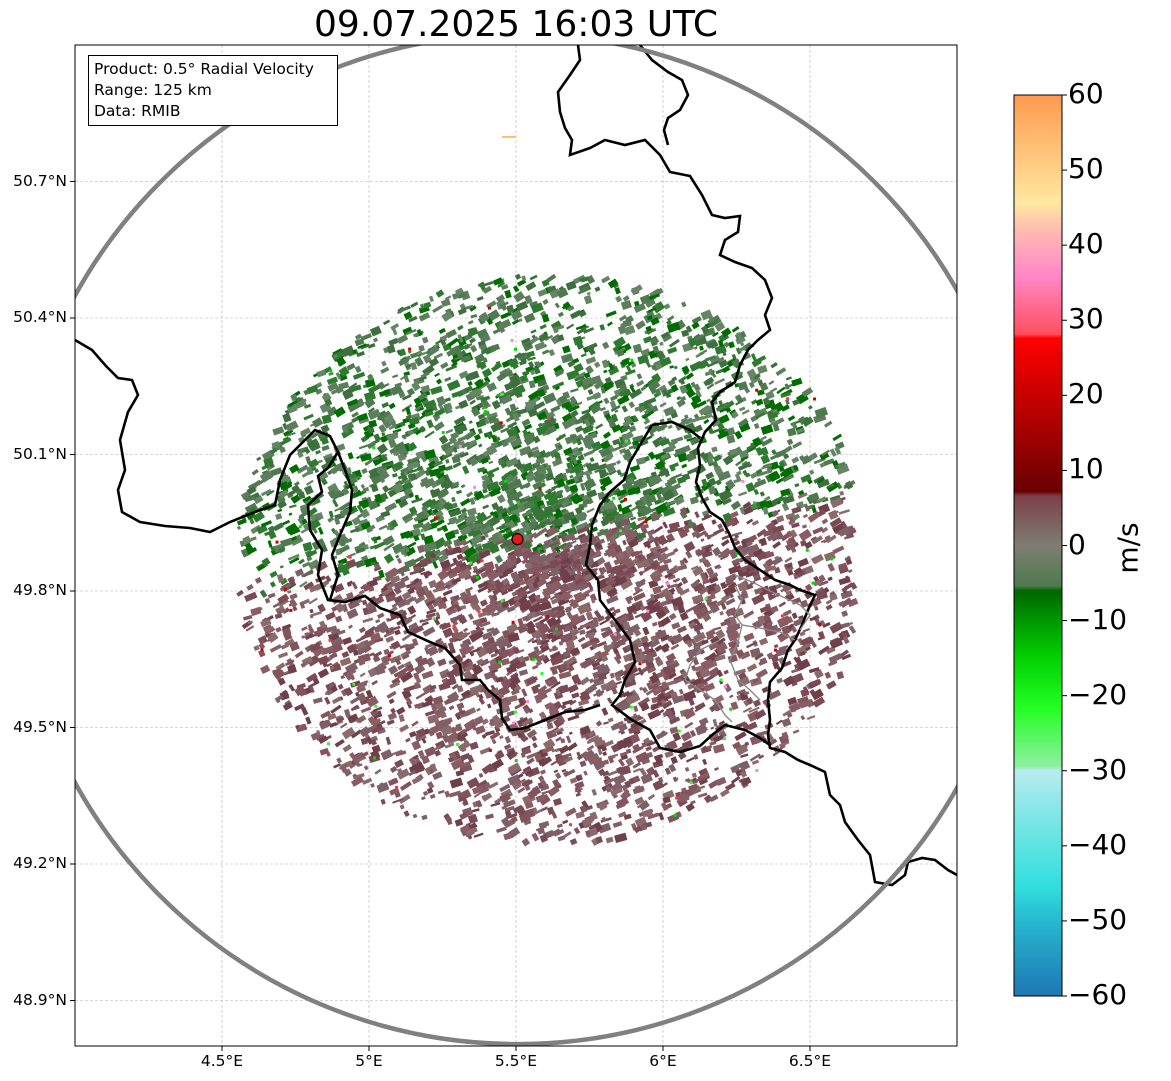 Image resolution: width=1171 pixels, height=1081 pixels. What do you see at coordinates (1128, 548) in the screenshot?
I see `colorbar-unit-label: m/s` at bounding box center [1128, 548].